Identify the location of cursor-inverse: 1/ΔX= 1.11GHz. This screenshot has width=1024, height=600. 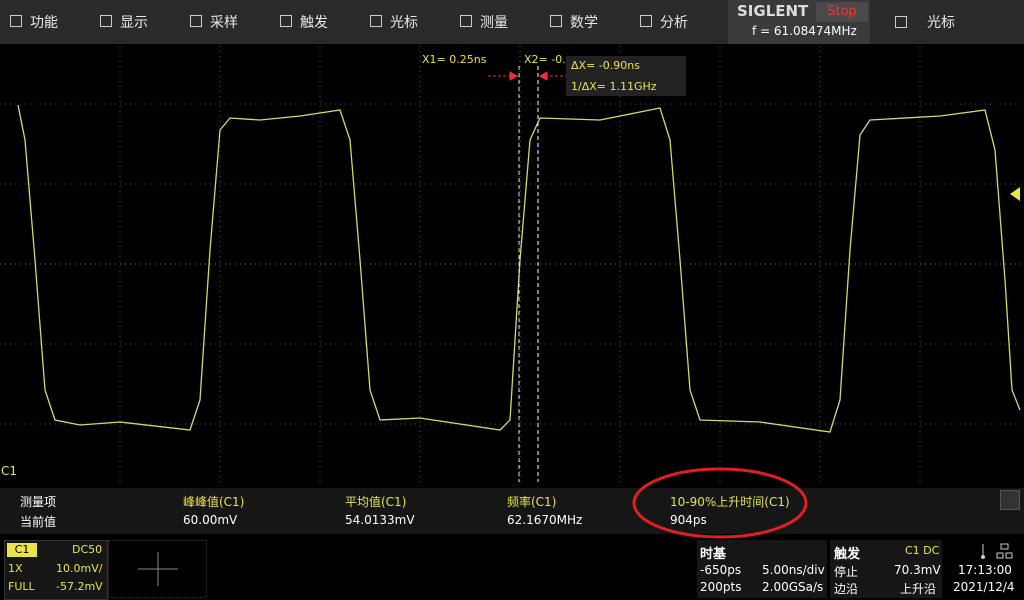
(614, 86).